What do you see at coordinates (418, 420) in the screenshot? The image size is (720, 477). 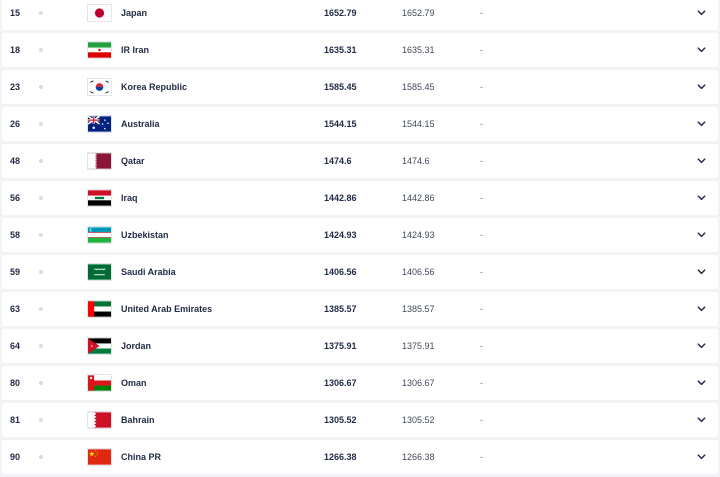 I see `previous-points: 1305.52` at bounding box center [418, 420].